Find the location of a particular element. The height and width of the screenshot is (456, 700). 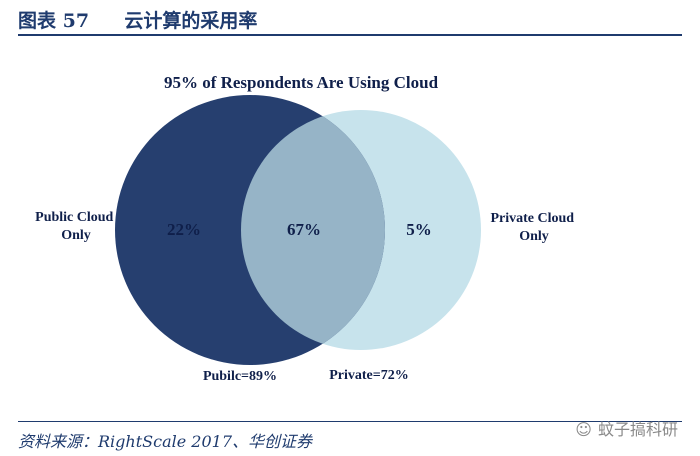

private-cloud-only-label: Private Cloud Only is located at coordinates (533, 227).